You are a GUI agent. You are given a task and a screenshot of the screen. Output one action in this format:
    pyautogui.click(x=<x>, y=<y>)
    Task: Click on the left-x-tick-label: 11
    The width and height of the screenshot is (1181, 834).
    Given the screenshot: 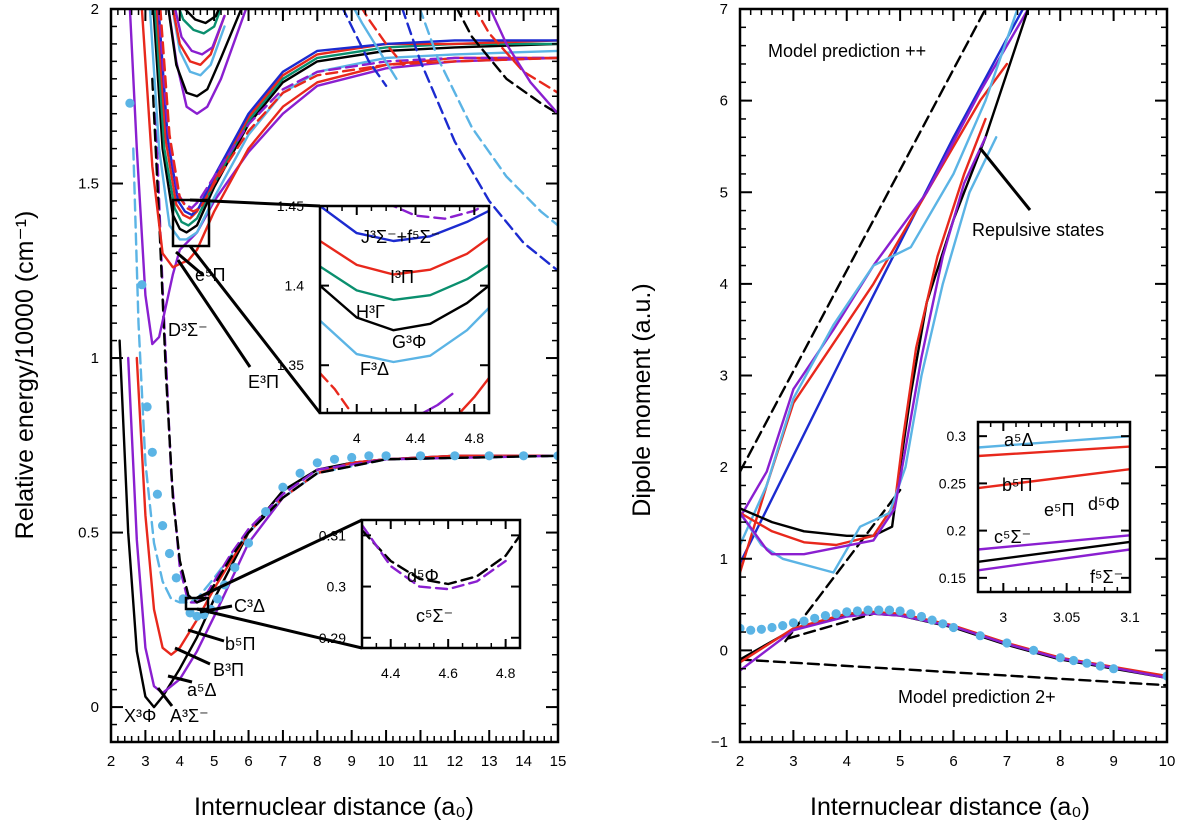 What is the action you would take?
    pyautogui.click(x=421, y=761)
    